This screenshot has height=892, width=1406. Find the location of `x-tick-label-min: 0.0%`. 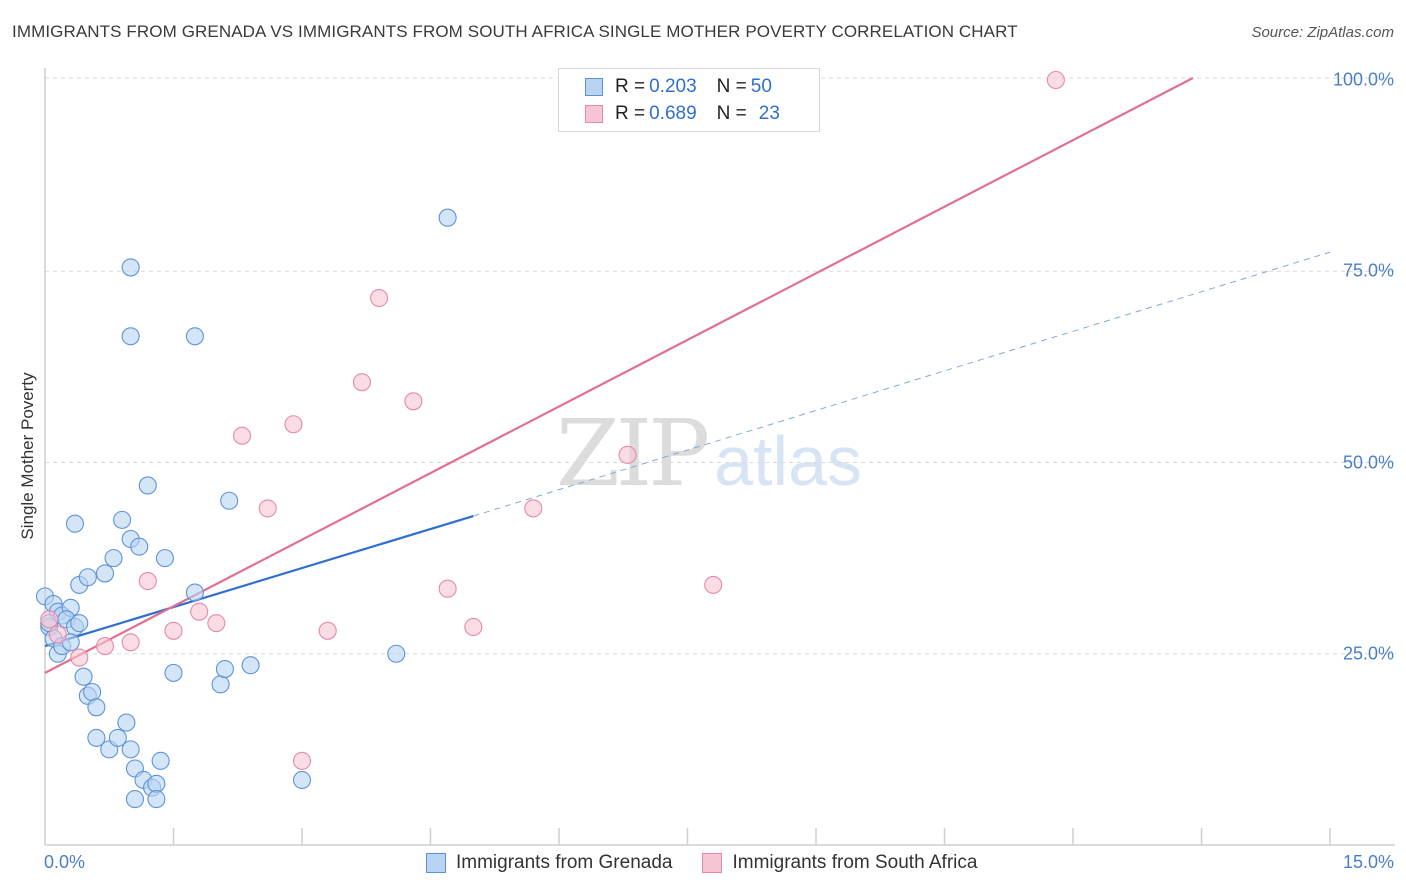

x-tick-label-min: 0.0% is located at coordinates (65, 862).